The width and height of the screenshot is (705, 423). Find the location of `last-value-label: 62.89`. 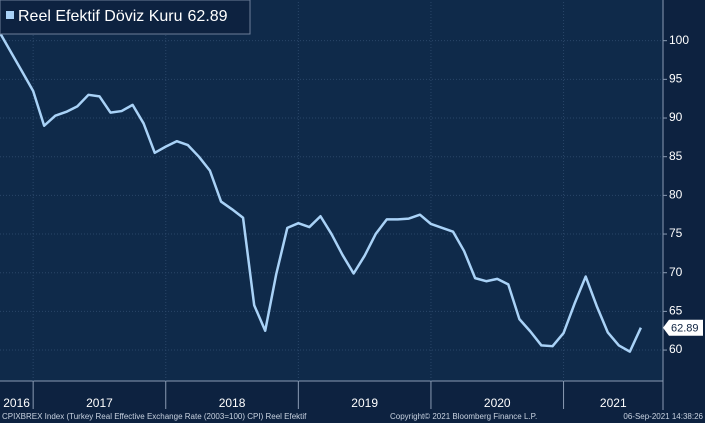

last-value-label: 62.89 is located at coordinates (685, 329).